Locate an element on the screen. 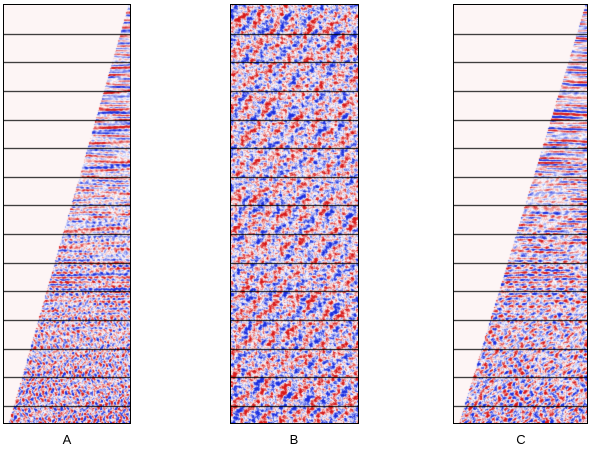 This screenshot has width=591, height=449. panel-label-b: B is located at coordinates (294, 439).